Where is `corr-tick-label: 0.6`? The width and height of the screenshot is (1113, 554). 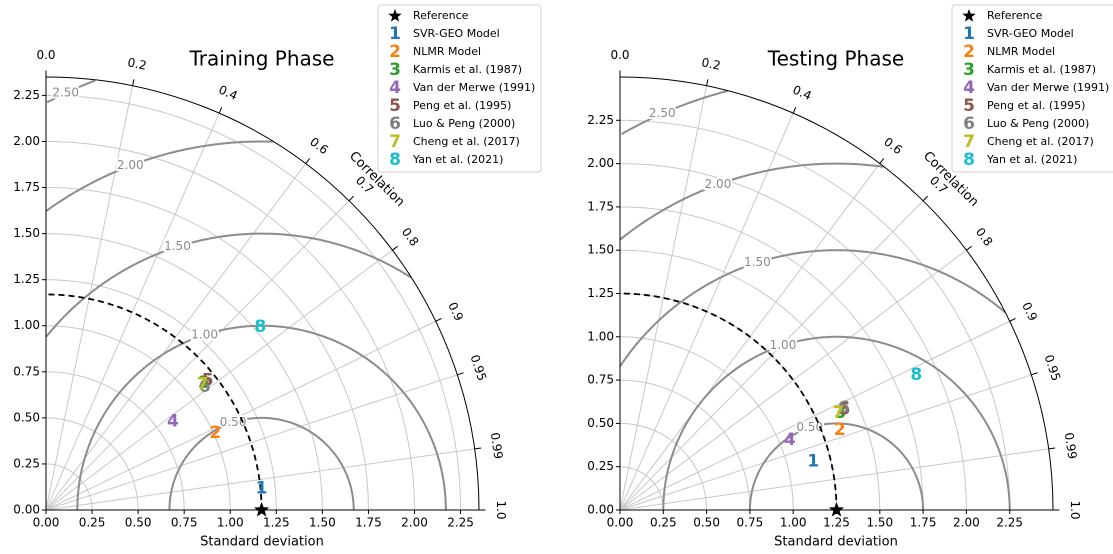 corr-tick-label: 0.6 is located at coordinates (319, 146).